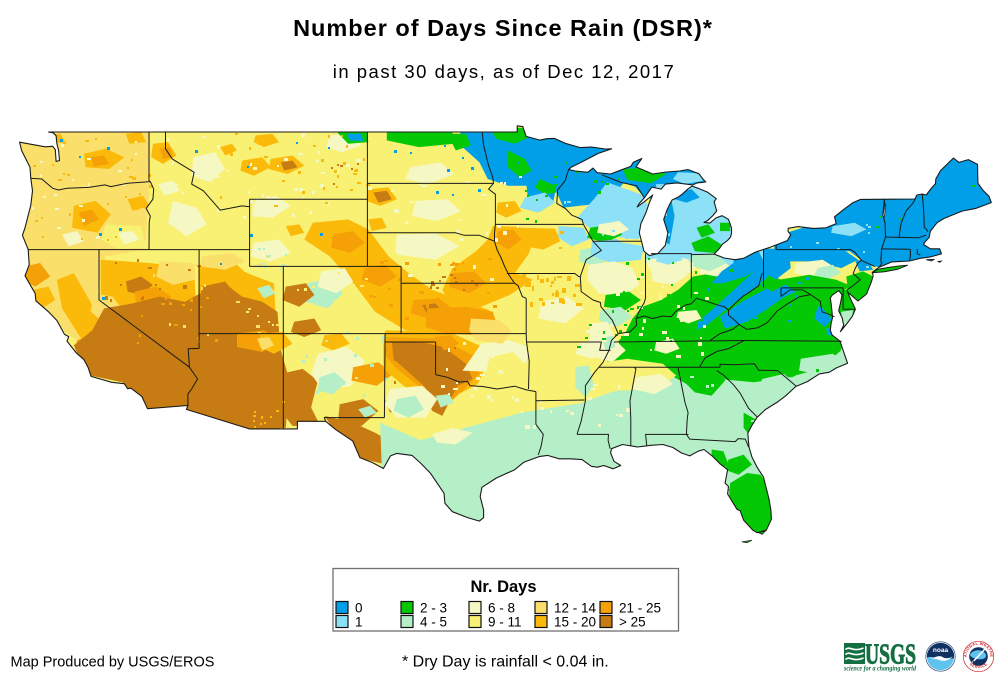 The height and width of the screenshot is (691, 1007). What do you see at coordinates (113, 663) in the screenshot?
I see `svg-text: Map Produced by USGS/EROS` at bounding box center [113, 663].